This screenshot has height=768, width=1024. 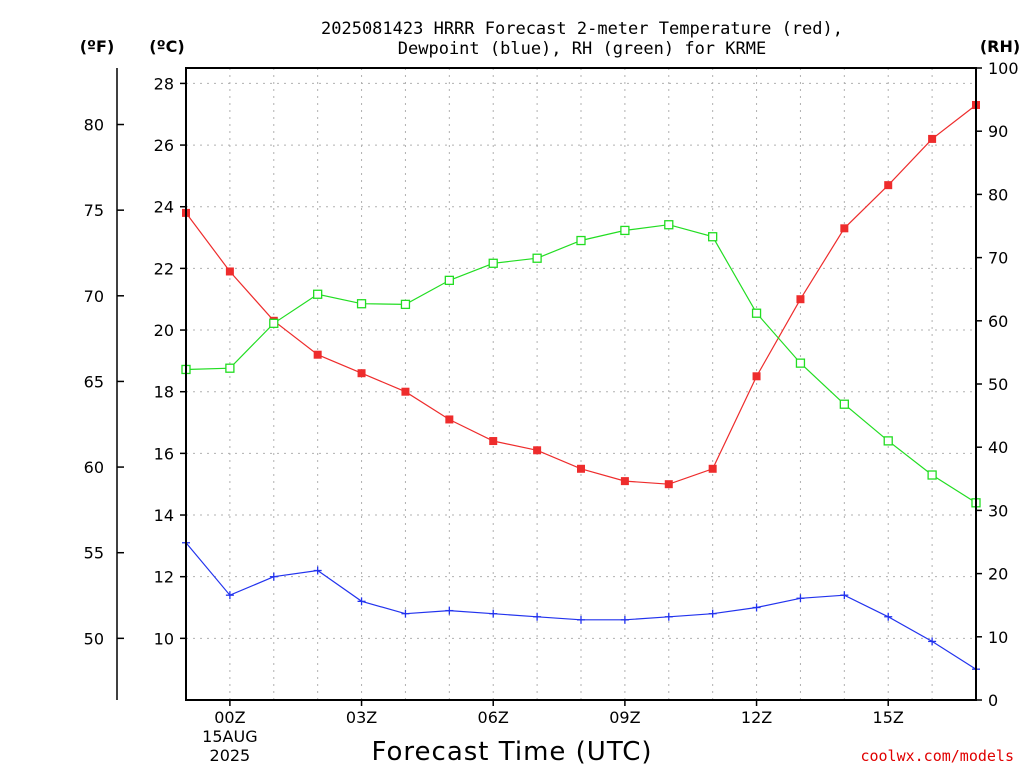 What do you see at coordinates (756, 717) in the screenshot?
I see `x-tick-label: 12Z` at bounding box center [756, 717].